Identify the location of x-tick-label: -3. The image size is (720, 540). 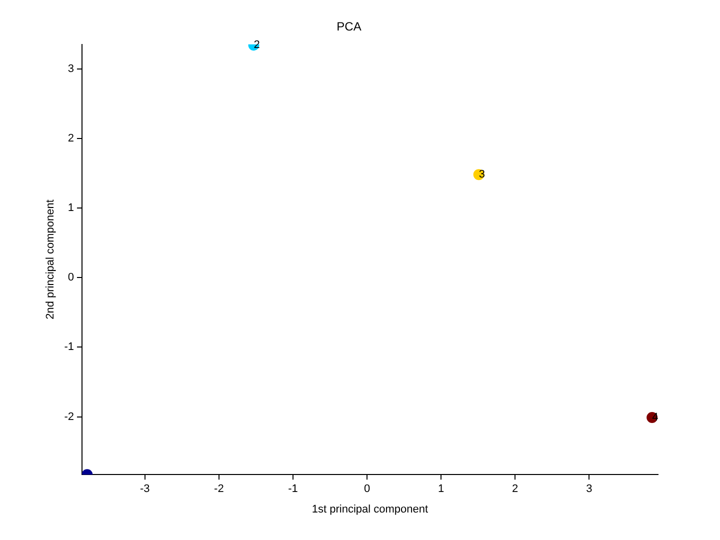
(145, 489).